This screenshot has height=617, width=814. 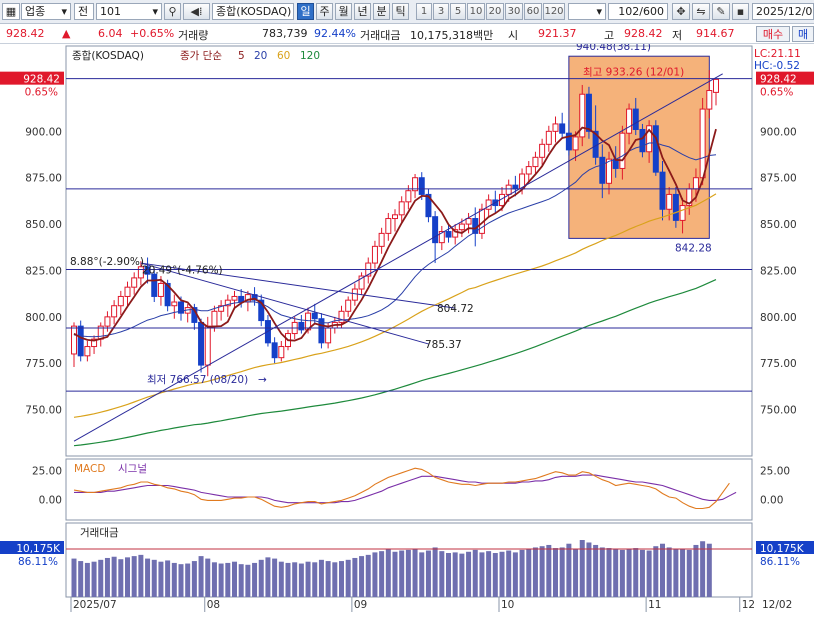 What do you see at coordinates (41, 80) in the screenshot?
I see `price-tag-left-text: 928.42` at bounding box center [41, 80].